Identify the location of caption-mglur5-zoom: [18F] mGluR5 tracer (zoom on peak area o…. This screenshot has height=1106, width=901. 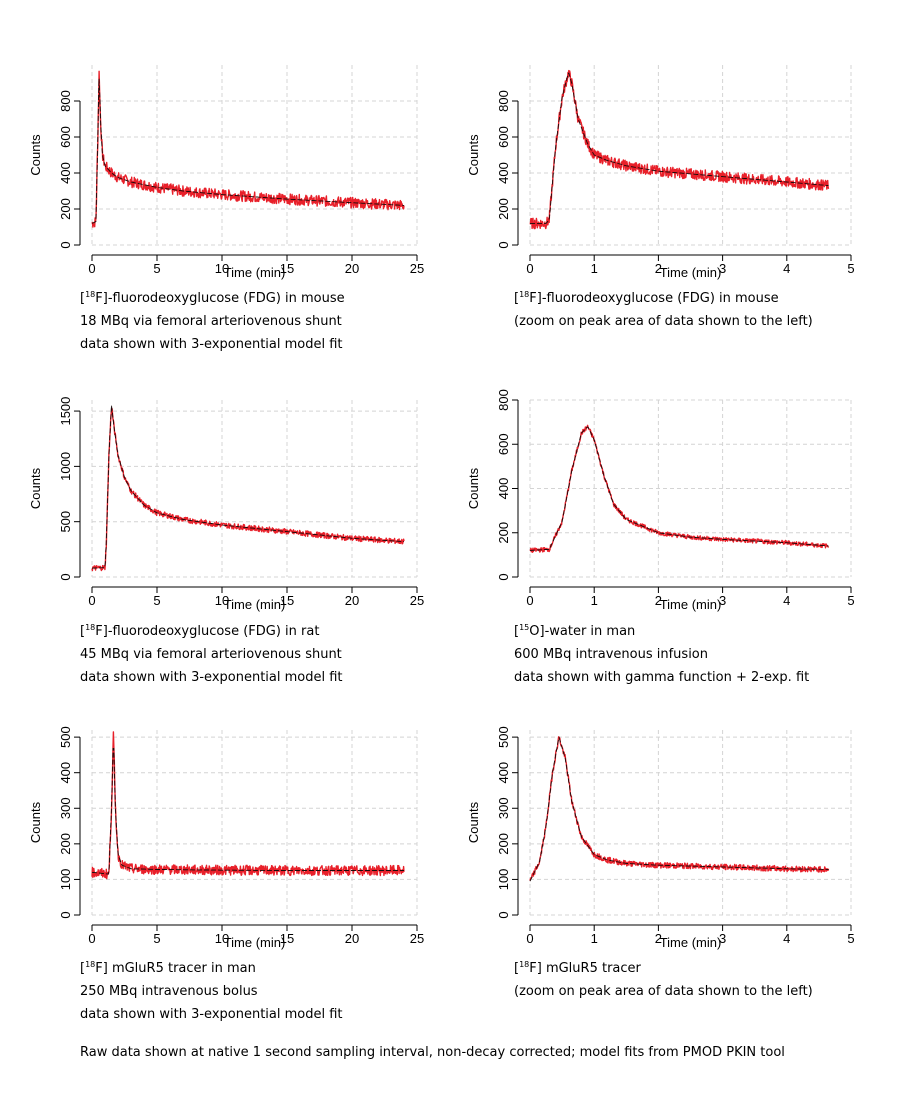
(663, 980).